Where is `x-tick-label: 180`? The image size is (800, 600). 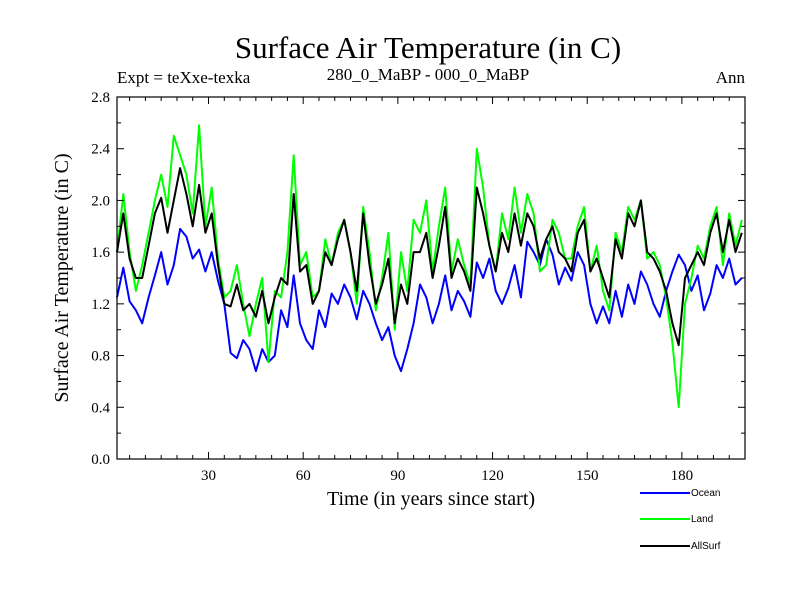 x-tick-label: 180 is located at coordinates (682, 476).